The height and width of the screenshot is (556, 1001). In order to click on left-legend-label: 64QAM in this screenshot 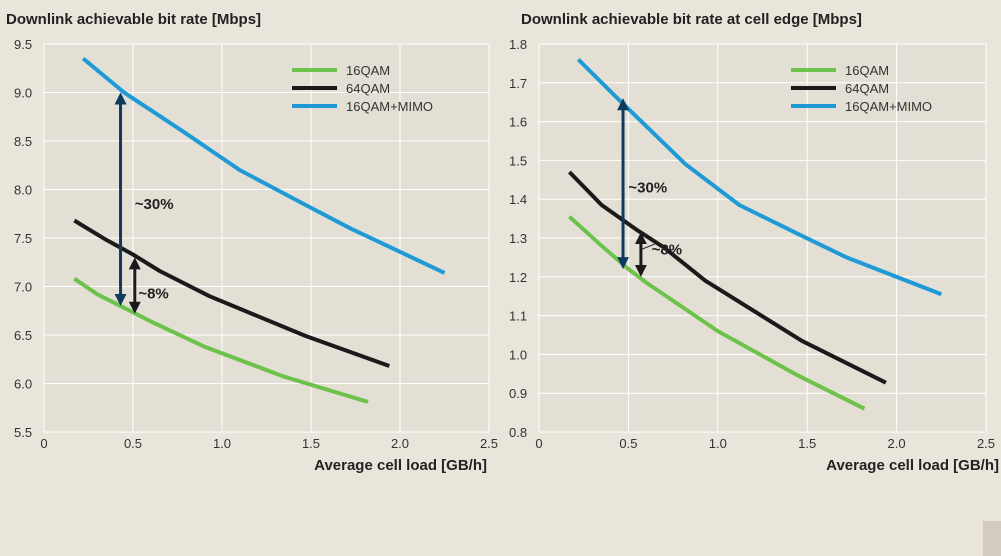, I will do `click(368, 88)`.